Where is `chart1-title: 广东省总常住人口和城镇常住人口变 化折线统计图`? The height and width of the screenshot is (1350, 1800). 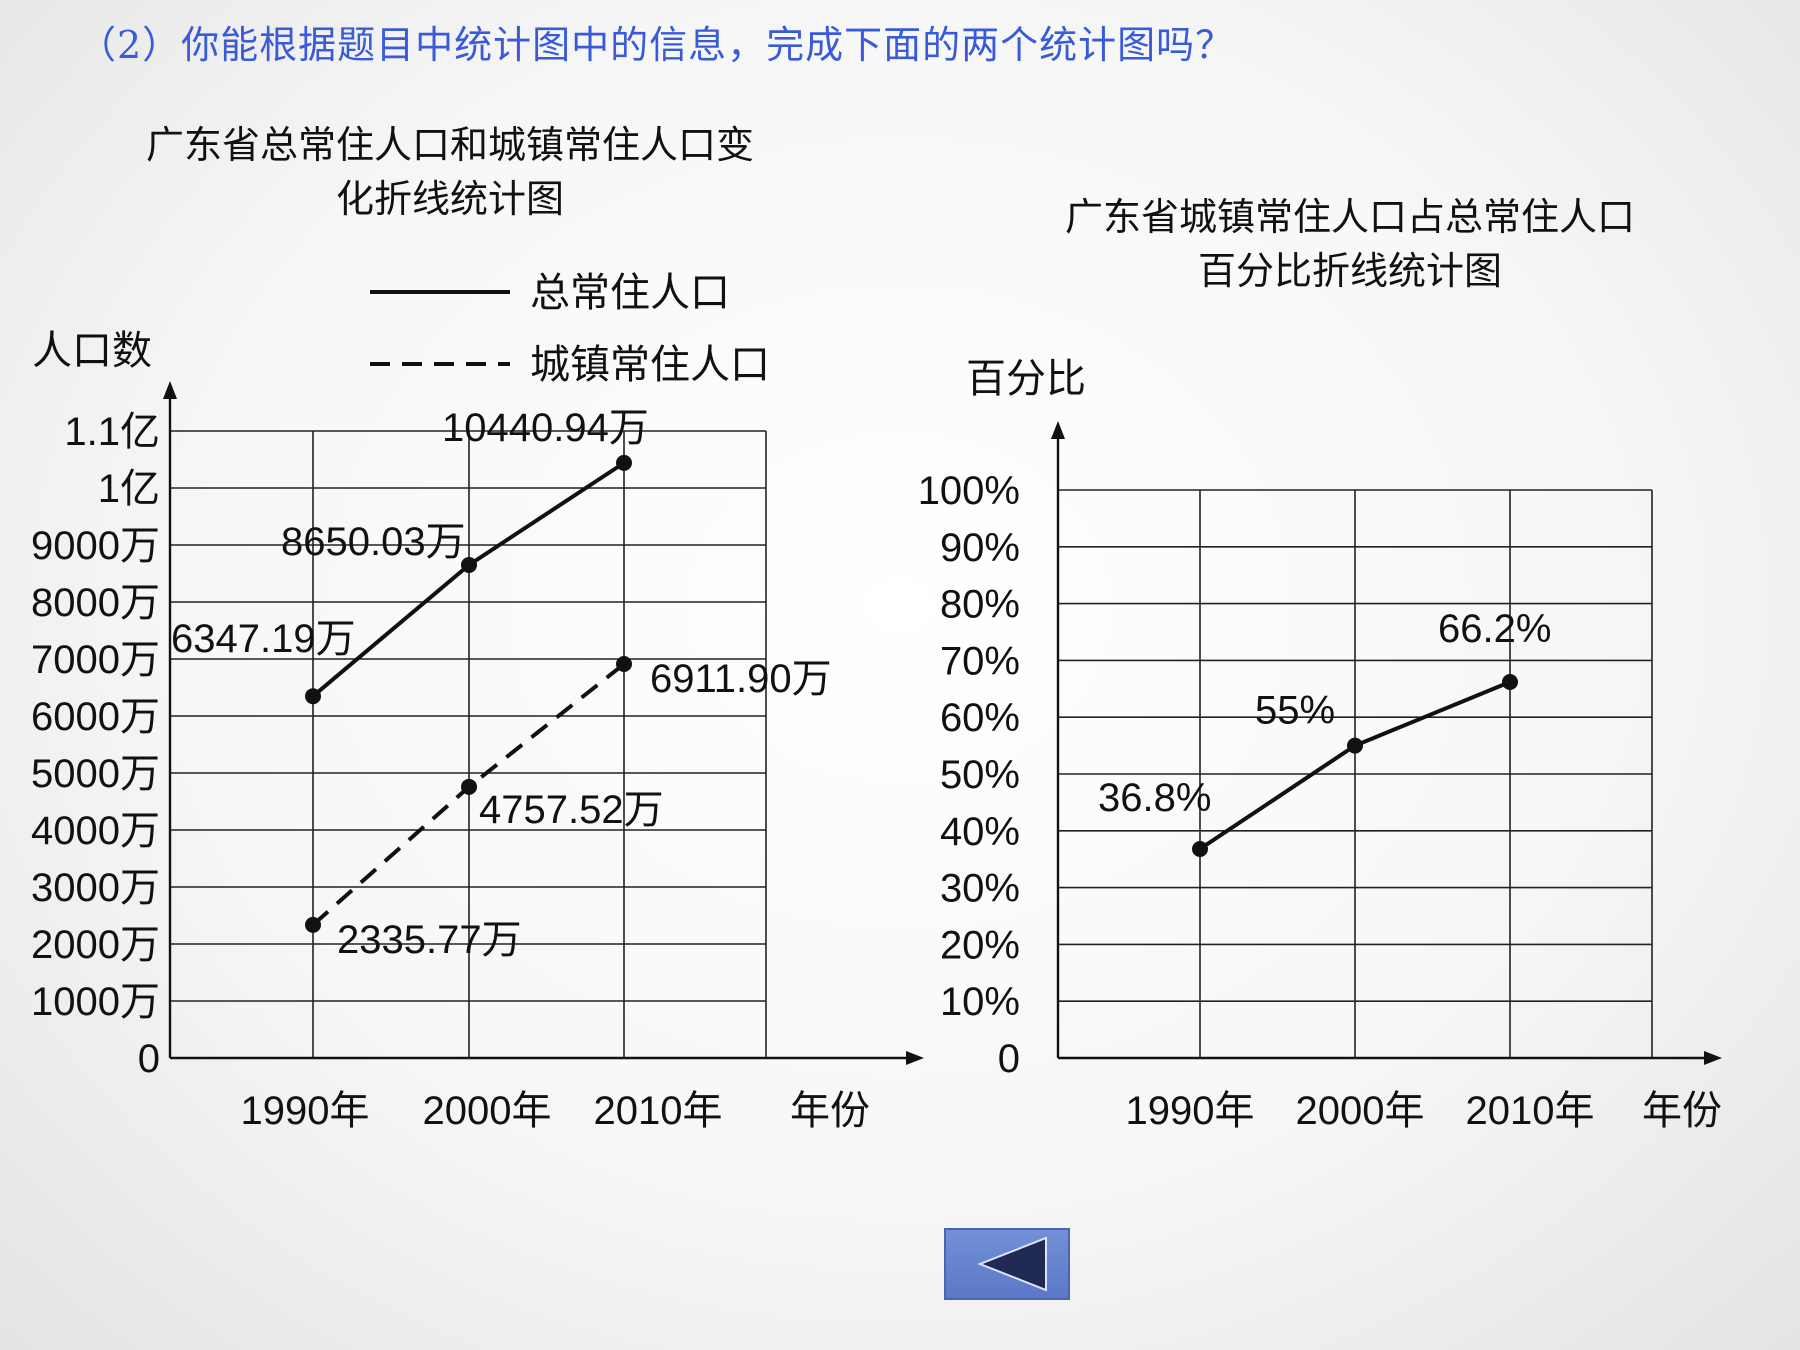
chart1-title: 广东省总常住人口和城镇常住人口变 化折线统计图 is located at coordinates (450, 172).